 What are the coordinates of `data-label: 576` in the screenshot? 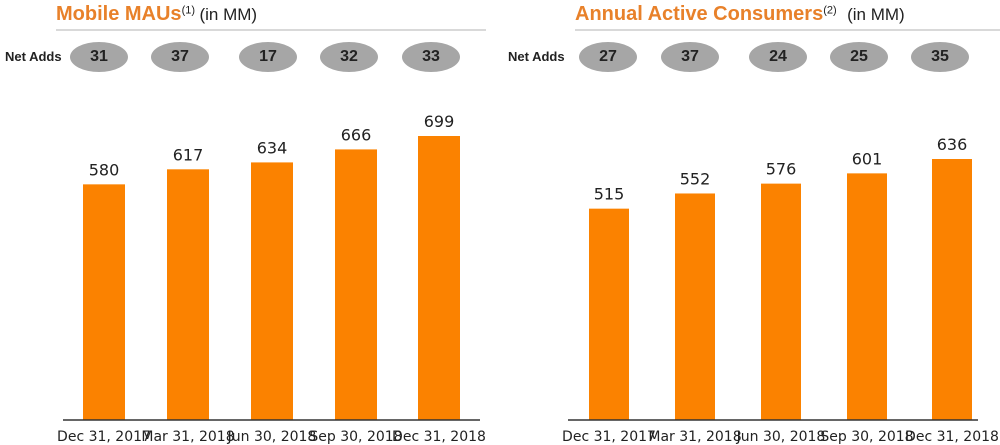 It's located at (781, 169).